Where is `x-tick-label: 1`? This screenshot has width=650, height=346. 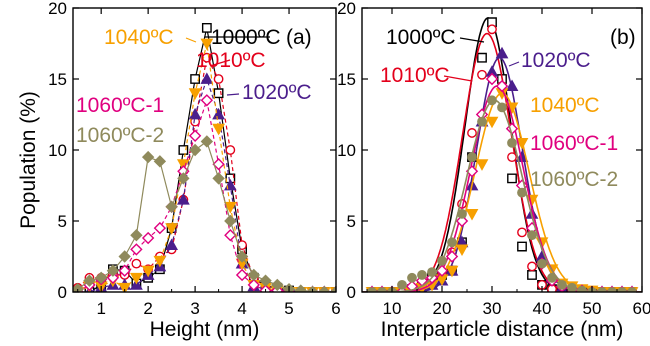
x-tick-label: 1 is located at coordinates (100, 308).